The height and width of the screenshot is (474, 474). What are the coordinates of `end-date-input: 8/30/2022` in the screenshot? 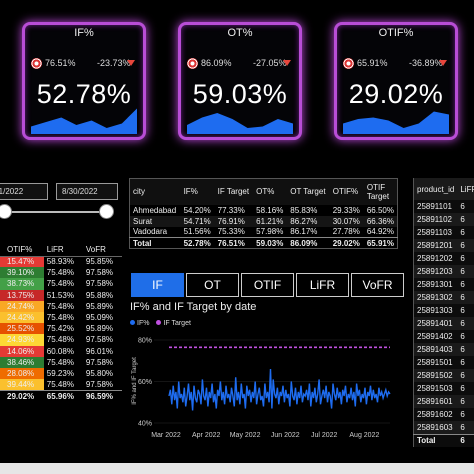 It's located at (87, 191).